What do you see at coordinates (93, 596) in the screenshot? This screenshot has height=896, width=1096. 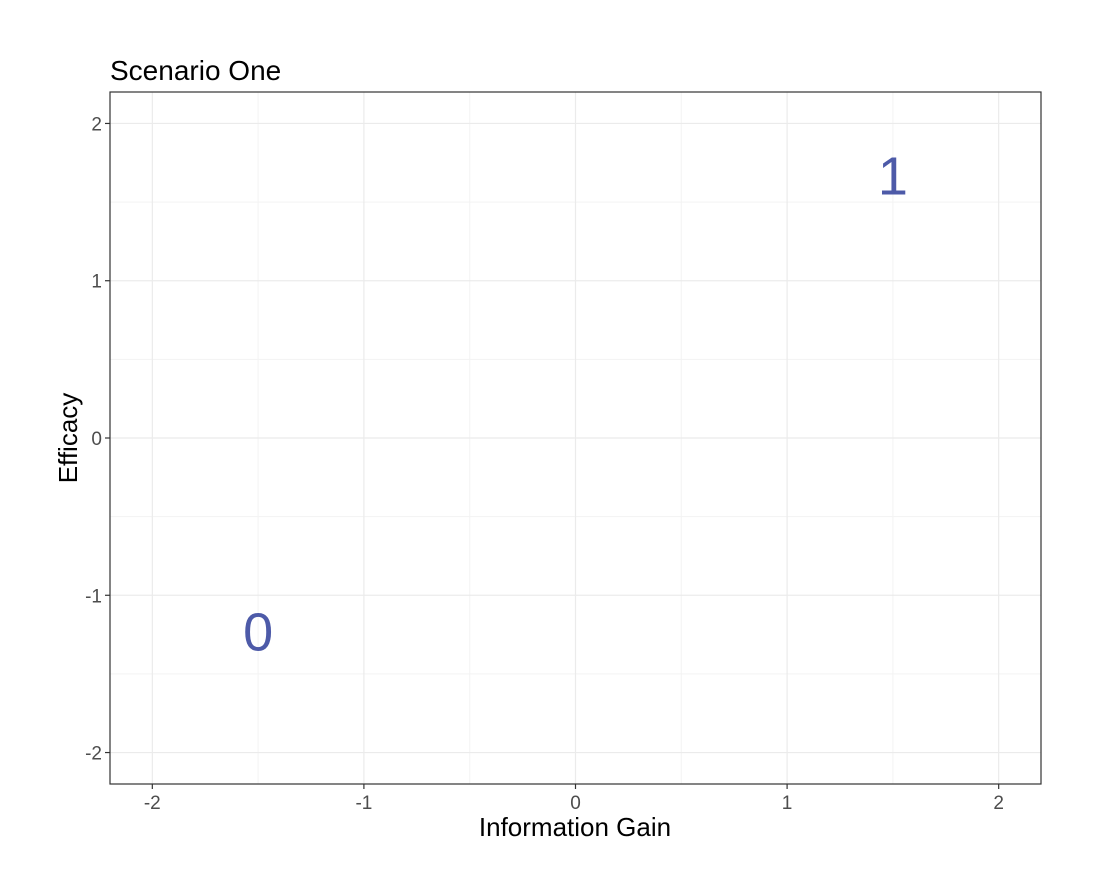 I see `y-tick-label: -1` at bounding box center [93, 596].